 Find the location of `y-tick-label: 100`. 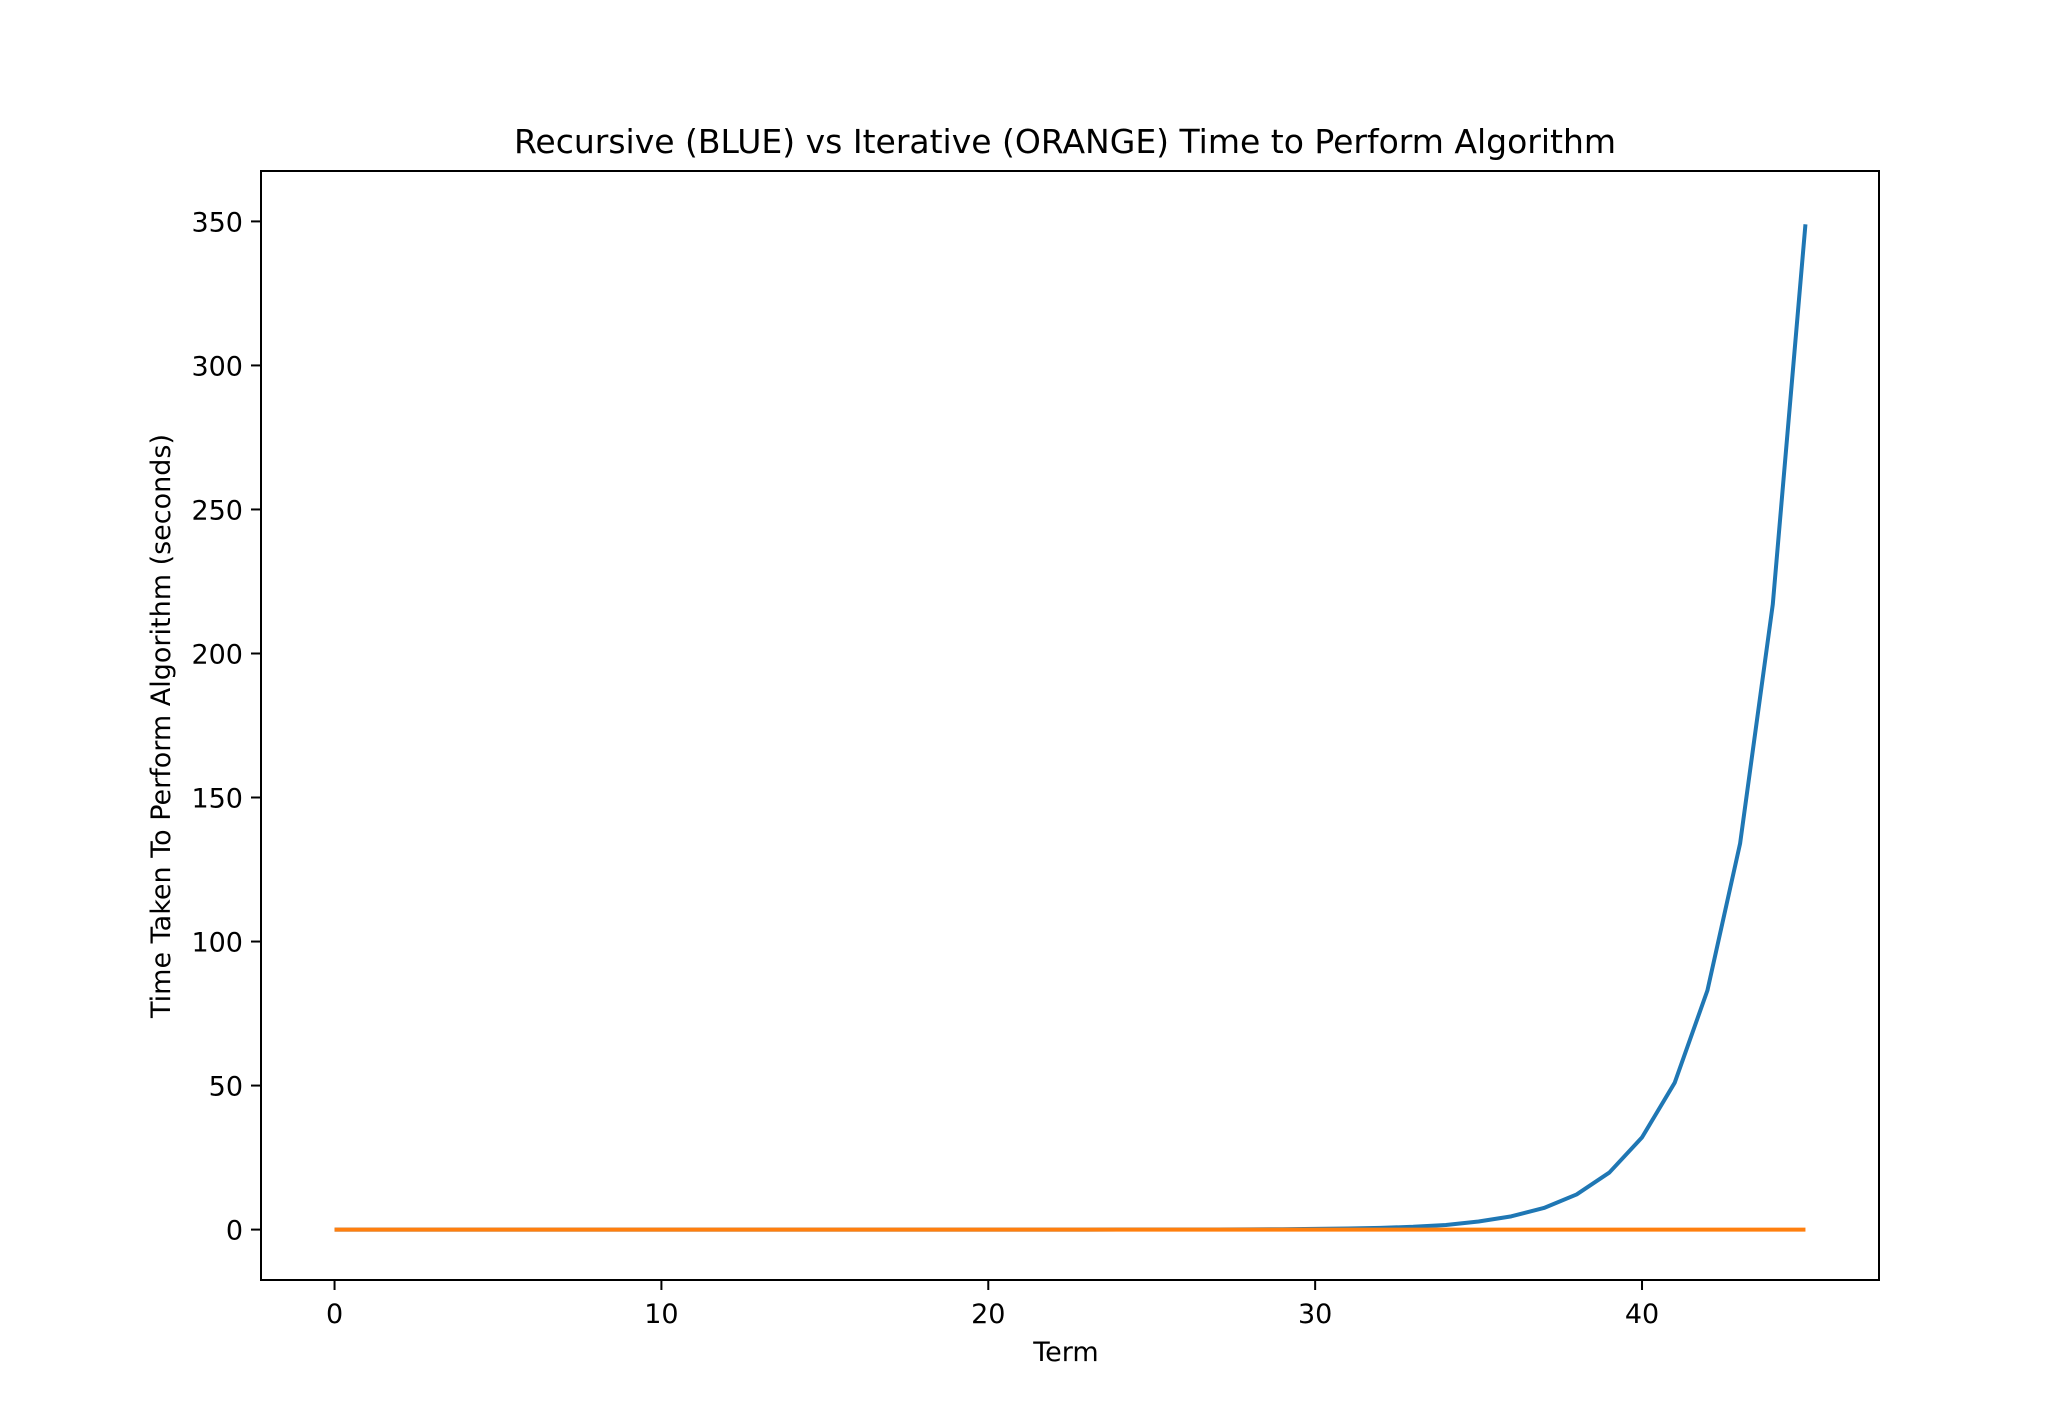

y-tick-label: 100 is located at coordinates (217, 943).